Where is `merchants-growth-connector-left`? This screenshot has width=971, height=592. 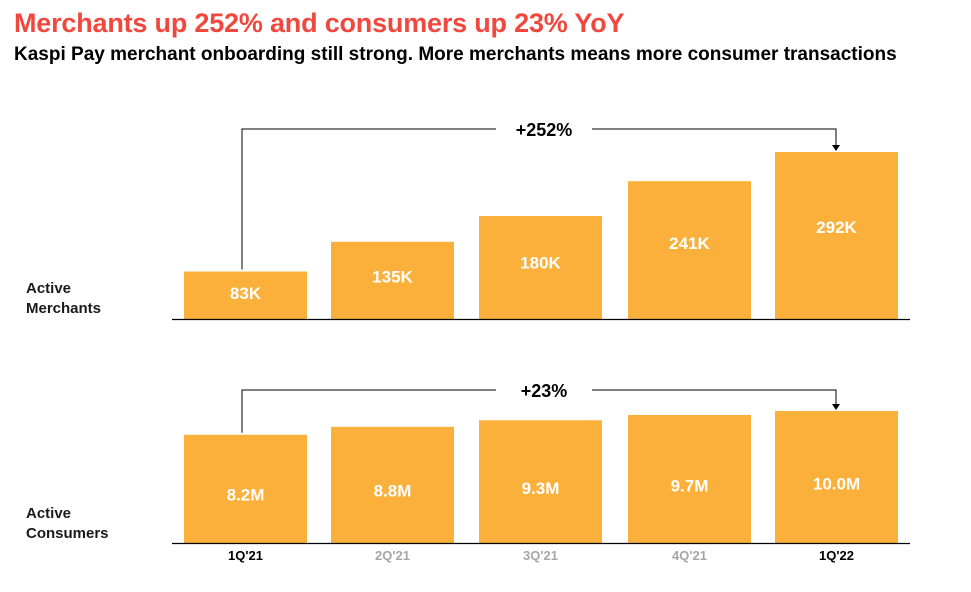 merchants-growth-connector-left is located at coordinates (368, 199).